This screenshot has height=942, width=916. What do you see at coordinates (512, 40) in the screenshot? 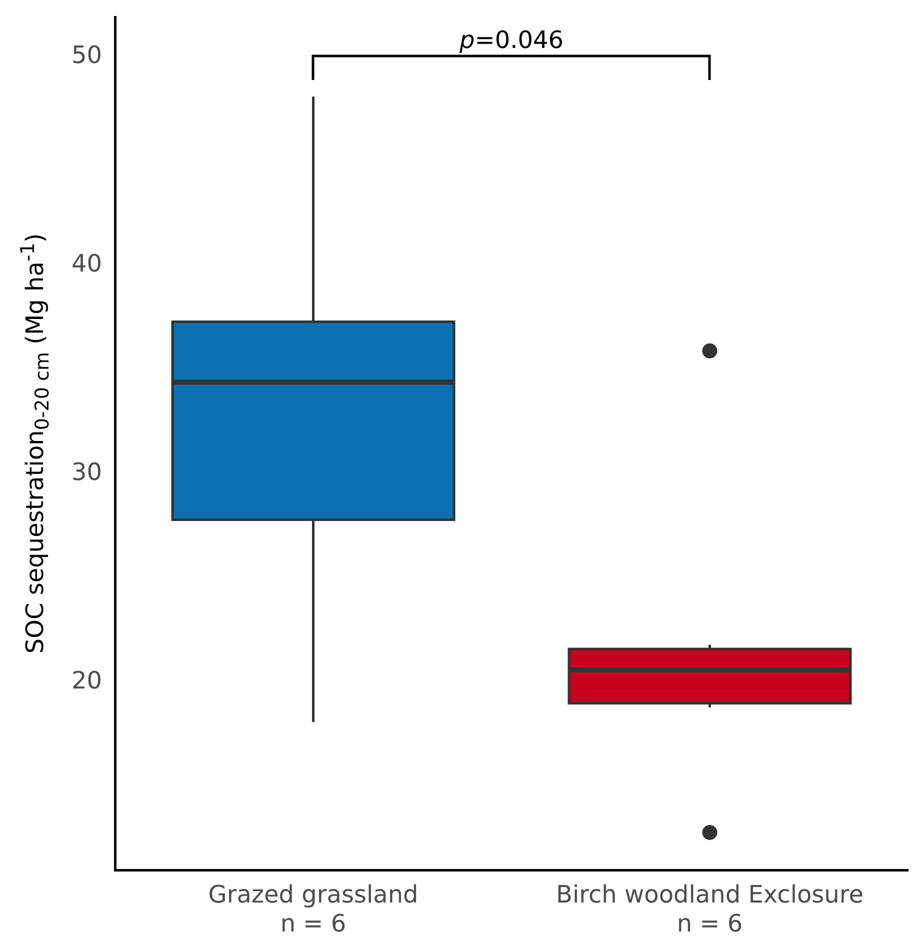
I see `annotation: p=0.046` at bounding box center [512, 40].